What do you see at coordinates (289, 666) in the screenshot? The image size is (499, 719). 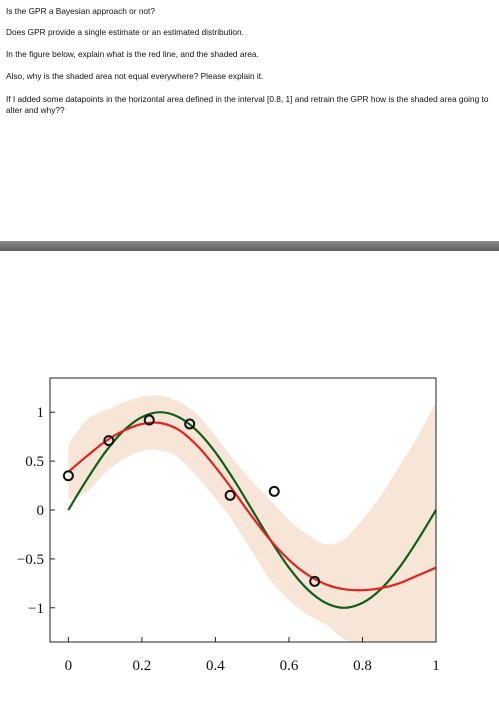 I see `x-tick-label: 0.6` at bounding box center [289, 666].